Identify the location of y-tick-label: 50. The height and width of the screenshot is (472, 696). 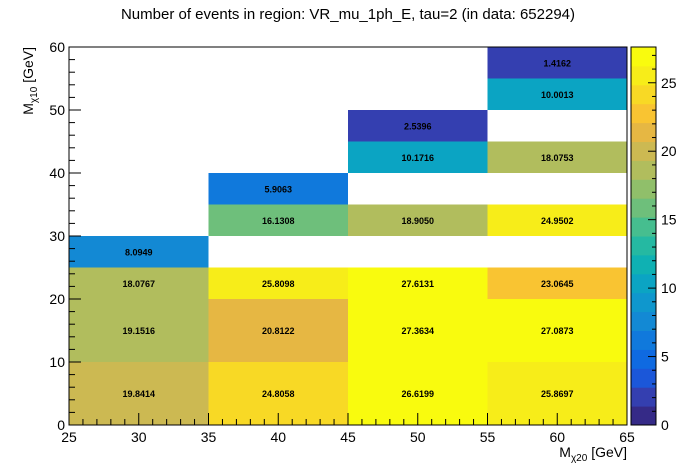
(57, 110).